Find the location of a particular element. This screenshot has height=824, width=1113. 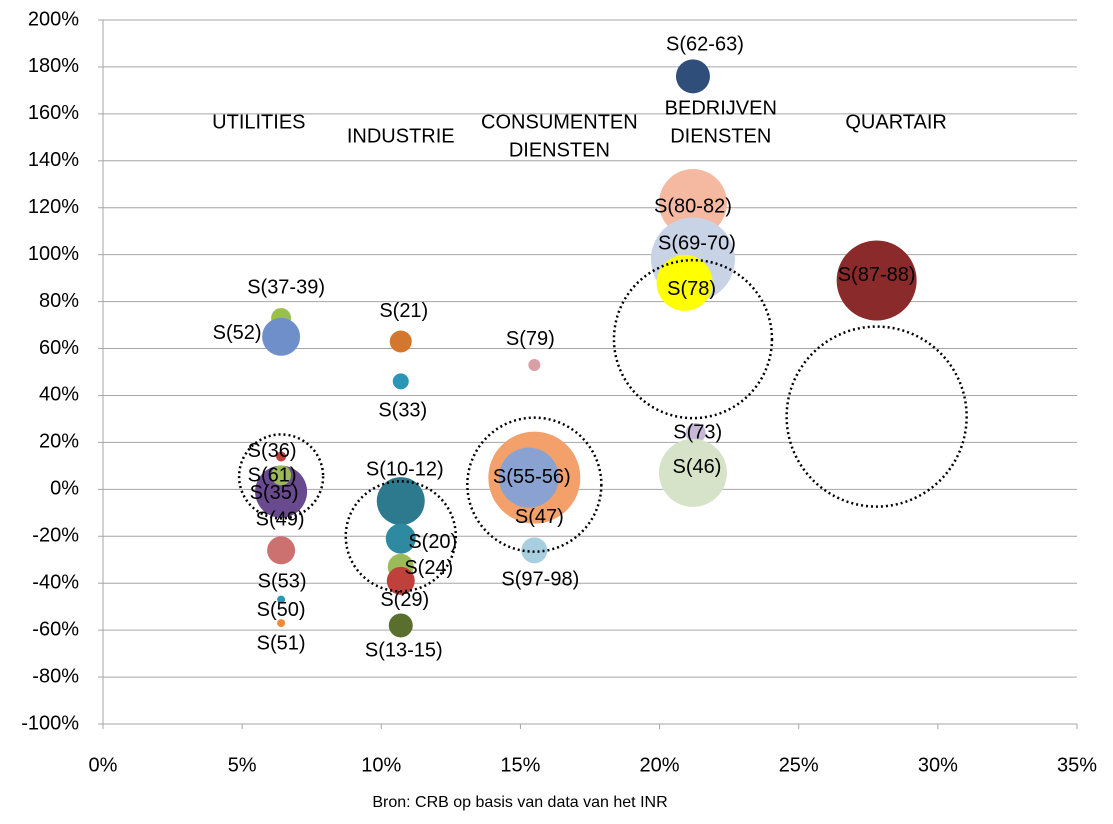

bubble-label: S(33) is located at coordinates (402, 411).